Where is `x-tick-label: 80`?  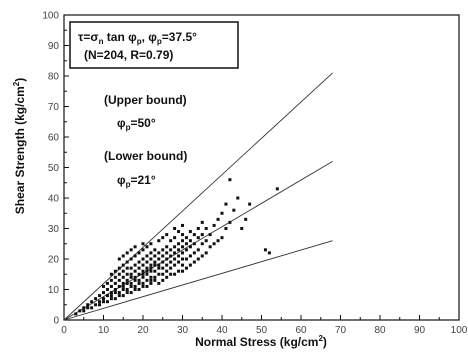 x-tick-label: 80 is located at coordinates (380, 330).